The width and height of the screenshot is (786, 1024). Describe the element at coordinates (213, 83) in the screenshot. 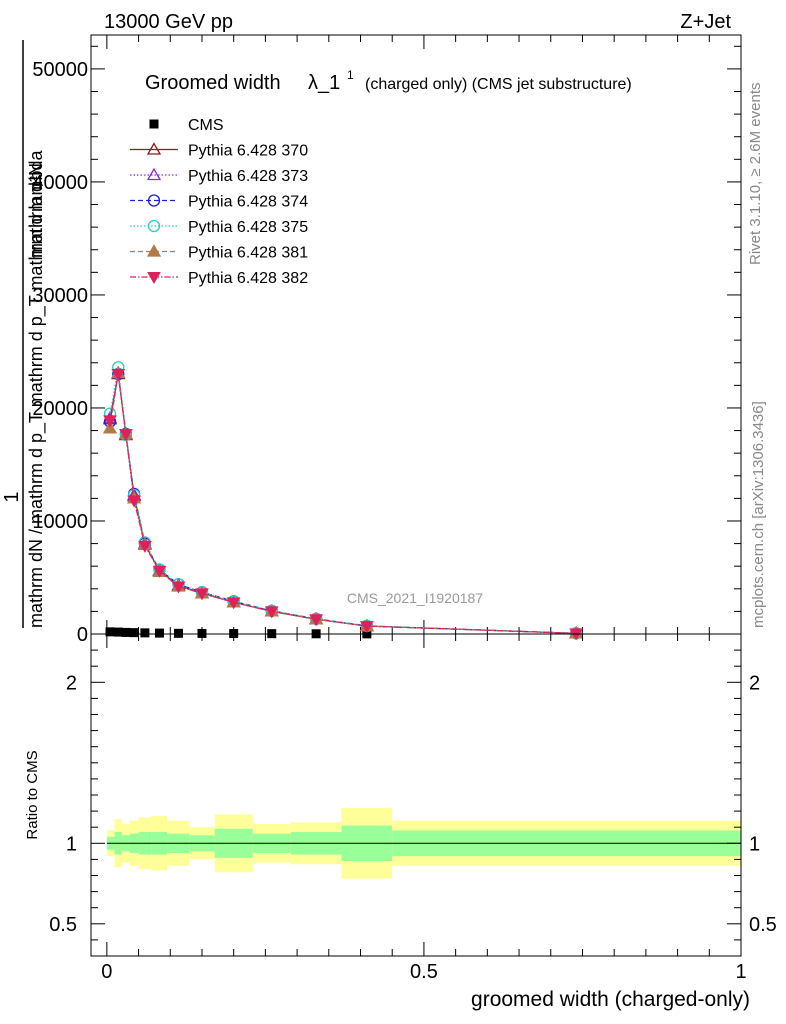

I see `chart-title-main: Groomed width` at that location.